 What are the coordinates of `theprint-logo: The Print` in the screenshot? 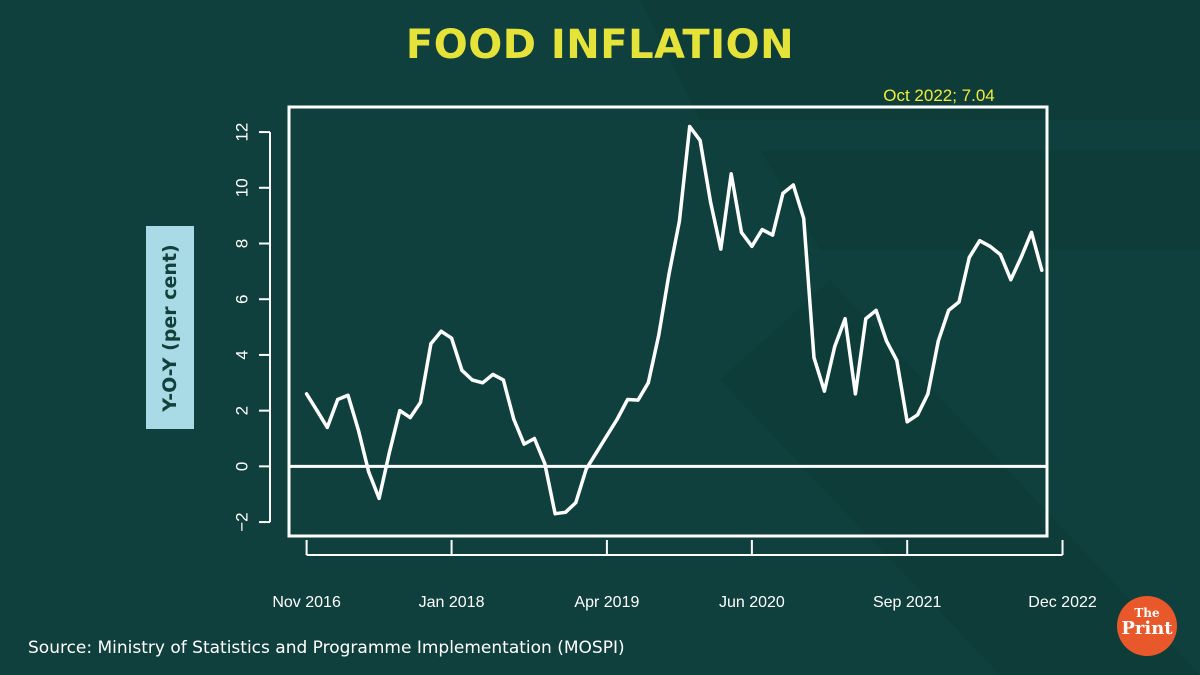 It's located at (1147, 626).